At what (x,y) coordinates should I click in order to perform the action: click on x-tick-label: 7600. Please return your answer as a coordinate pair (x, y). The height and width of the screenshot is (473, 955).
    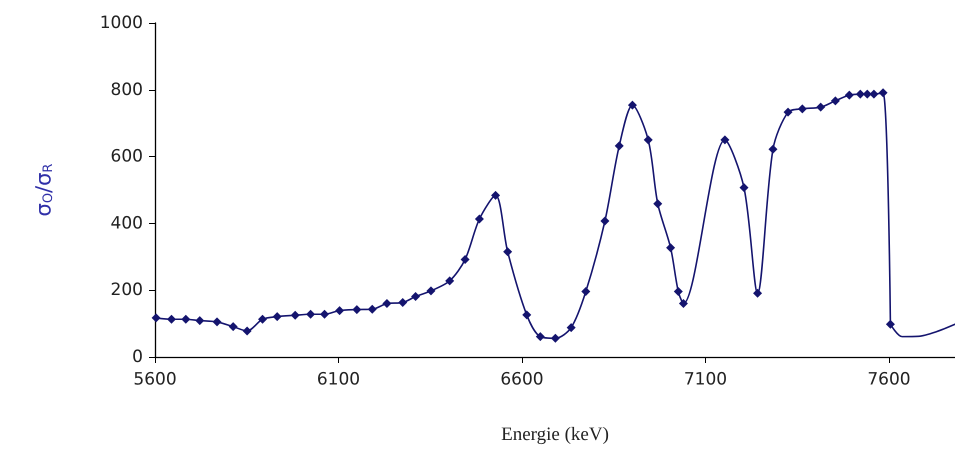
    Looking at the image, I should click on (889, 380).